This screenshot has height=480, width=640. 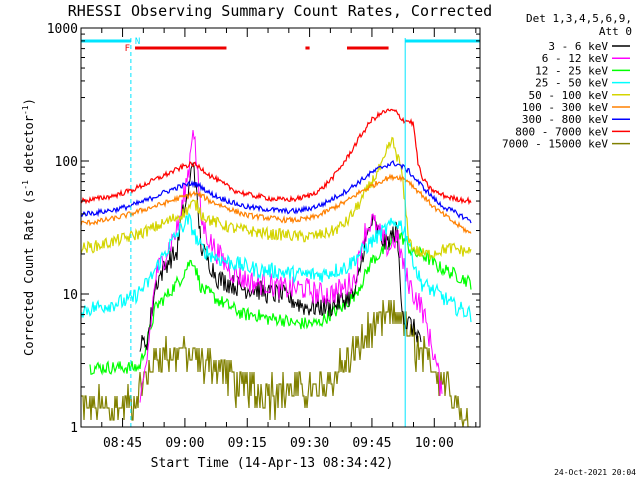 I want to click on flare-flag-label: F, so click(x=127, y=49).